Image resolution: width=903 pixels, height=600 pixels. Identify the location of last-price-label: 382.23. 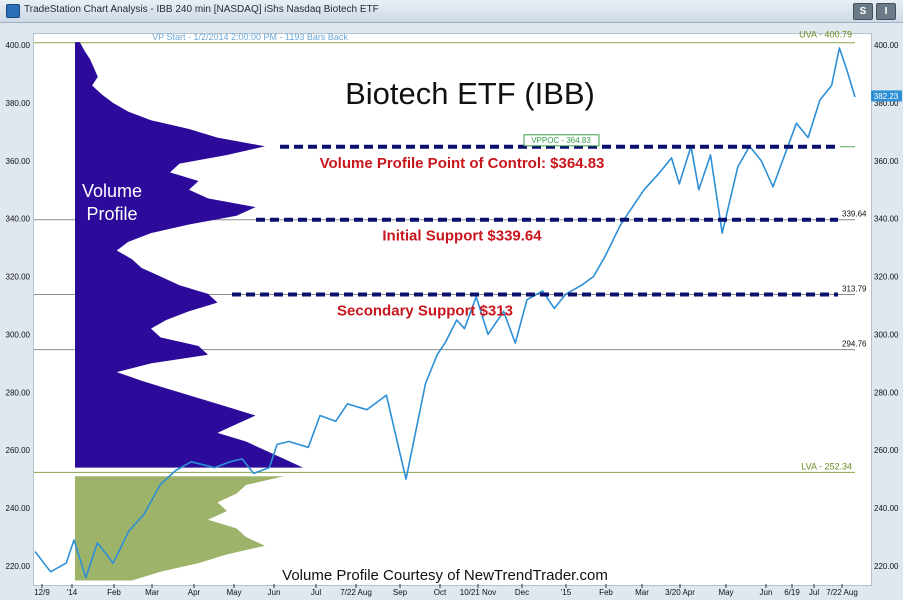
(886, 96).